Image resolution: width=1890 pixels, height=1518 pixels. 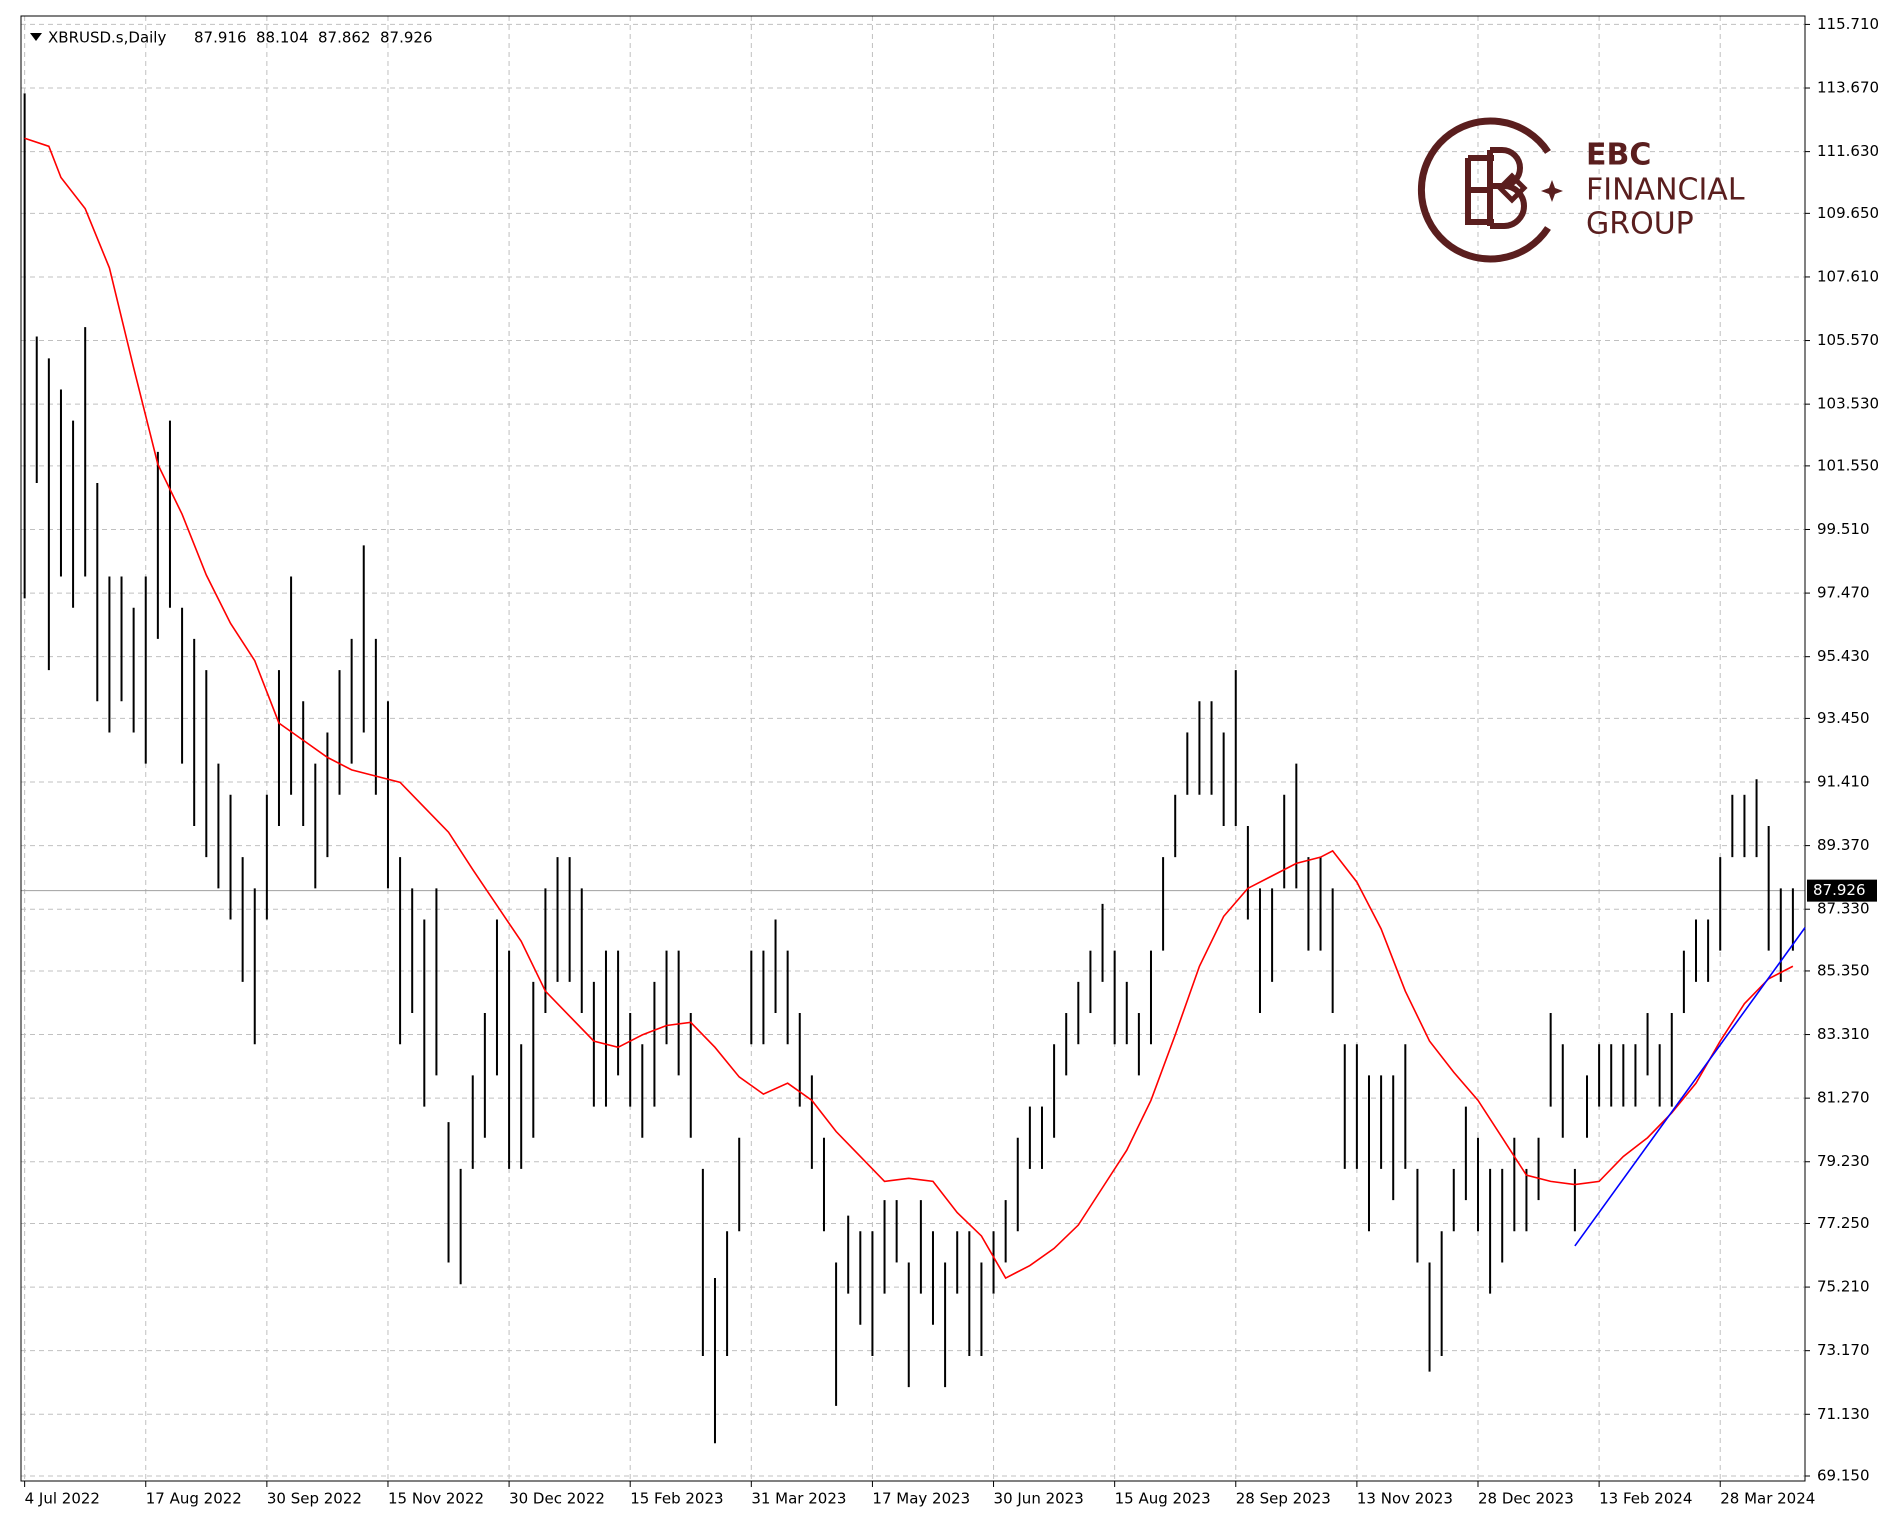 What do you see at coordinates (1843, 970) in the screenshot?
I see `y-tick-label: 85.350` at bounding box center [1843, 970].